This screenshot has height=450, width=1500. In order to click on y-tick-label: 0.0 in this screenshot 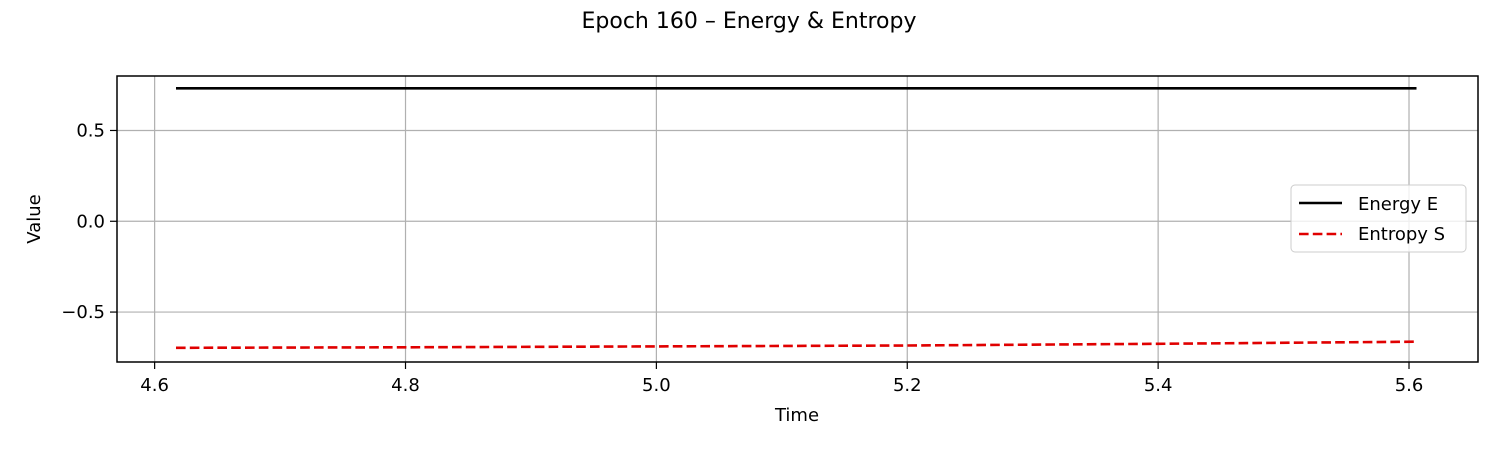, I will do `click(90, 221)`.